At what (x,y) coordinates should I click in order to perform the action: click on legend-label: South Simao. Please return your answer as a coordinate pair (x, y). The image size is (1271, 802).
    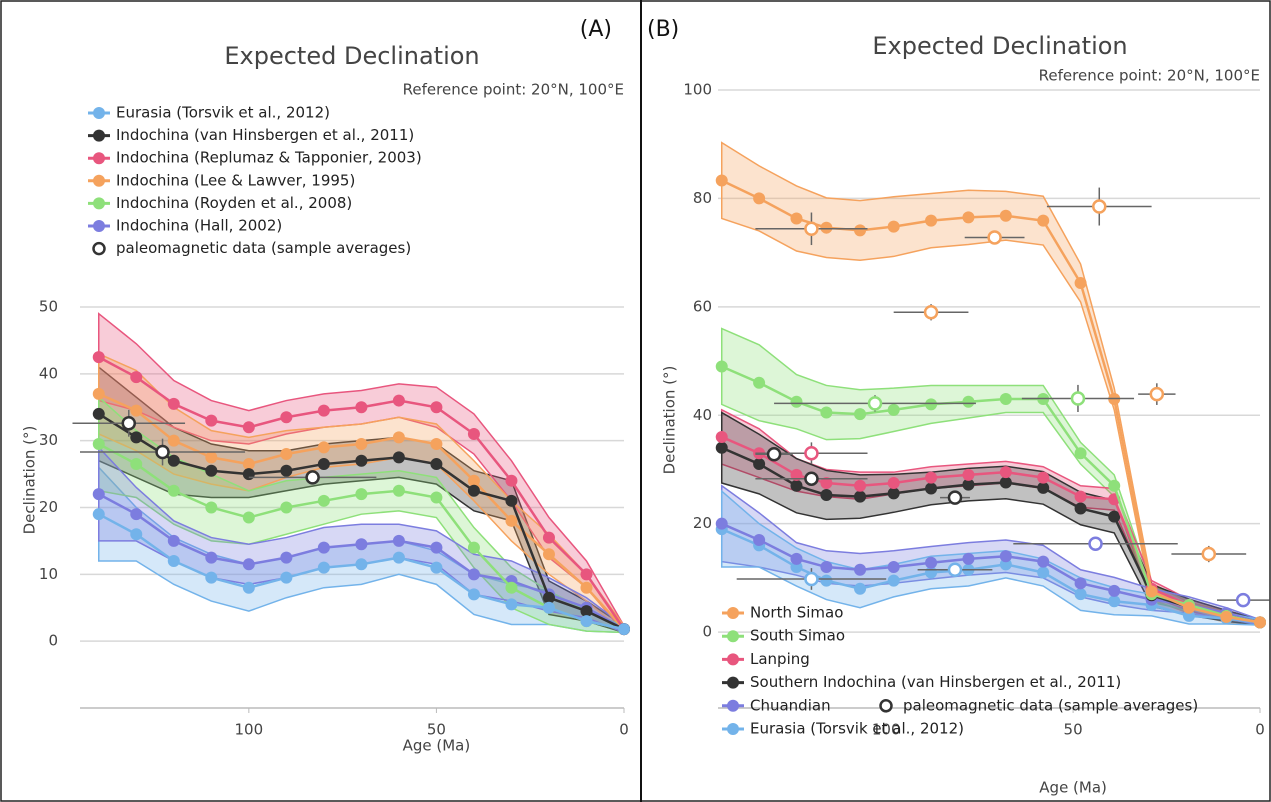
    Looking at the image, I should click on (797, 636).